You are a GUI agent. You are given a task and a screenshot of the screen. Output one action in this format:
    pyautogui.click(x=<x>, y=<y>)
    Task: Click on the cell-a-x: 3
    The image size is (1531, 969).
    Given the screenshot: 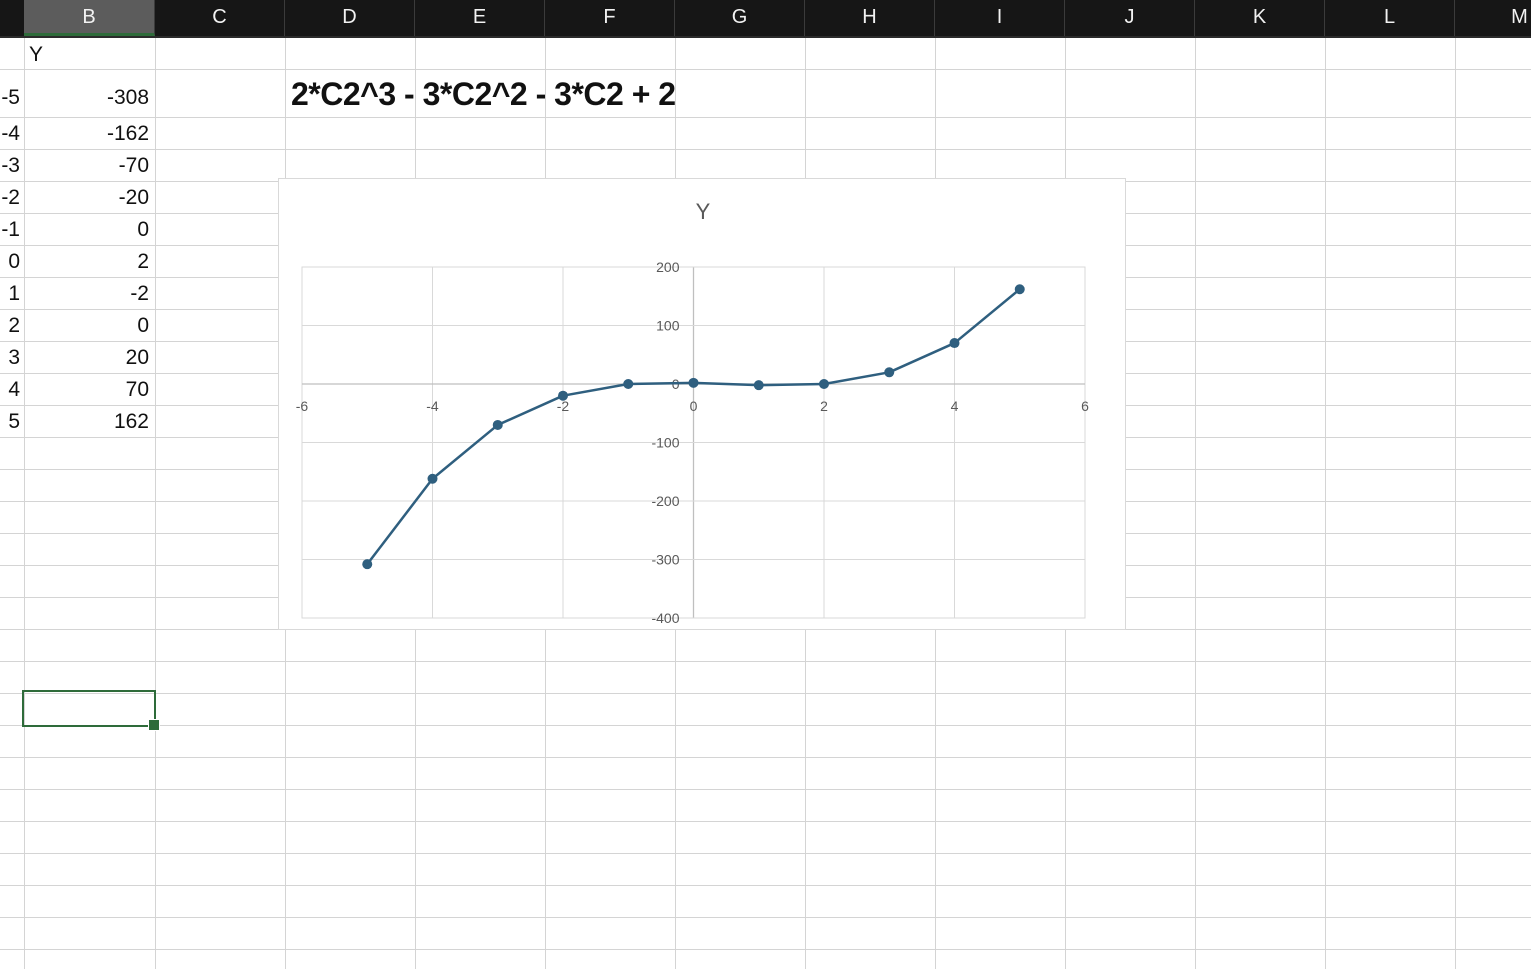 What is the action you would take?
    pyautogui.click(x=14, y=357)
    